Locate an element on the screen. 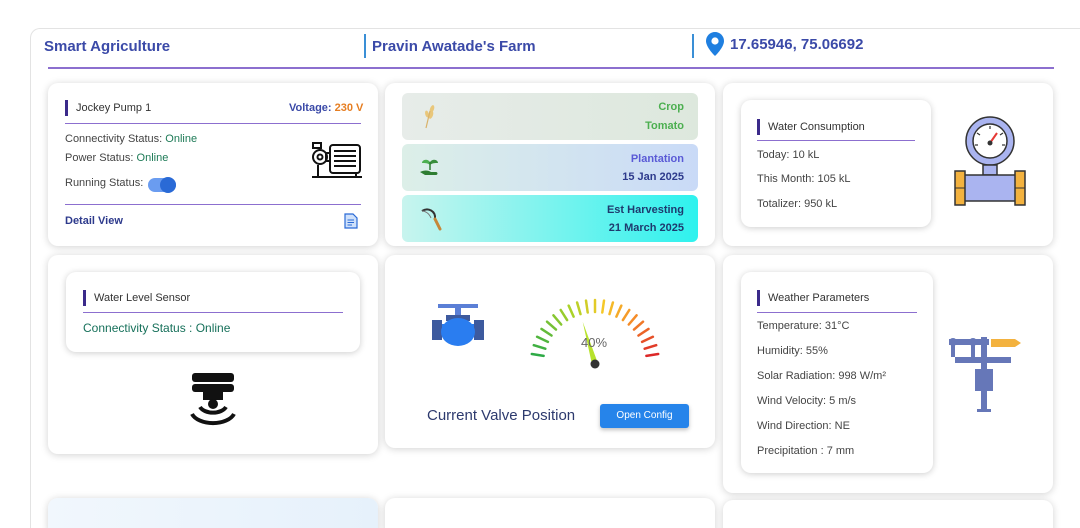 The width and height of the screenshot is (1080, 528). weather-precipitation: Precipitation : 7 mm is located at coordinates (806, 451).